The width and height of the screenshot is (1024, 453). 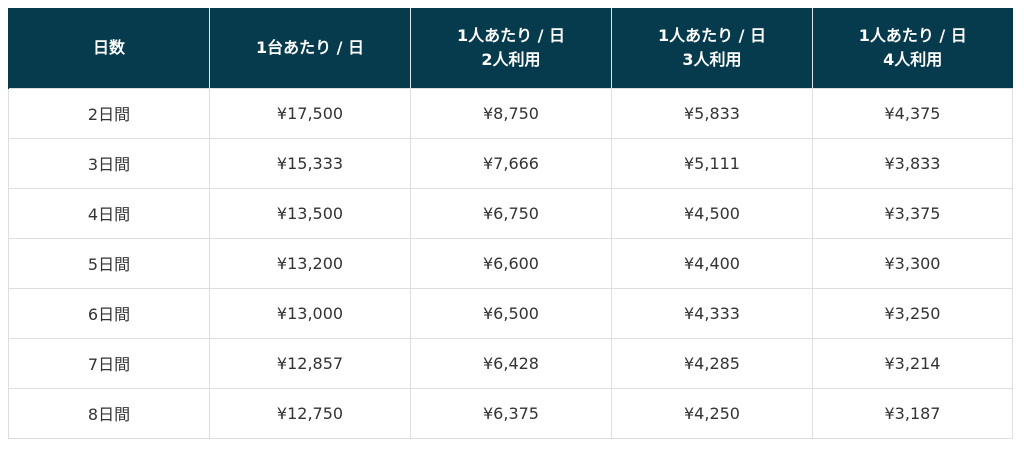 I want to click on header-line-1: 日数, so click(x=108, y=47).